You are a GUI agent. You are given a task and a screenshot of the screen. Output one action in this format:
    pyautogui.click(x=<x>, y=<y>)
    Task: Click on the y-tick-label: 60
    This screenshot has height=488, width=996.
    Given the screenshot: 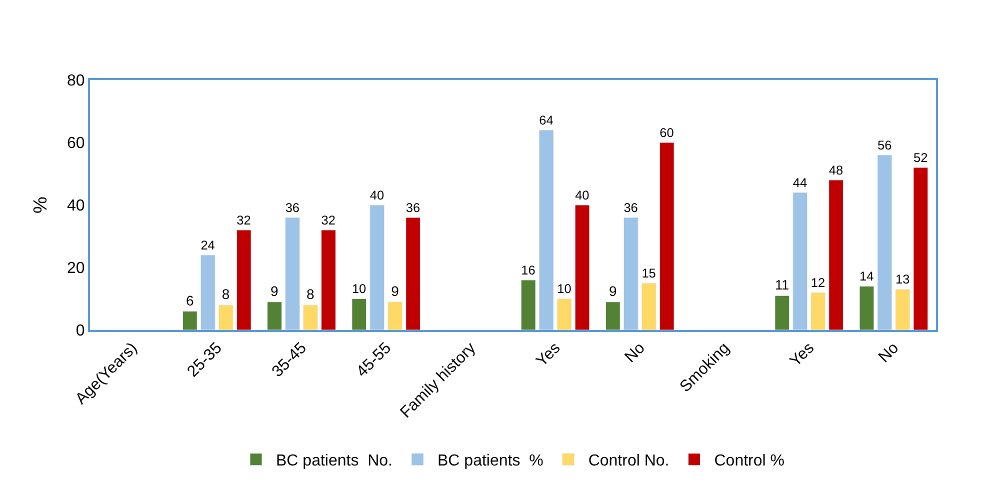 What is the action you would take?
    pyautogui.click(x=76, y=143)
    